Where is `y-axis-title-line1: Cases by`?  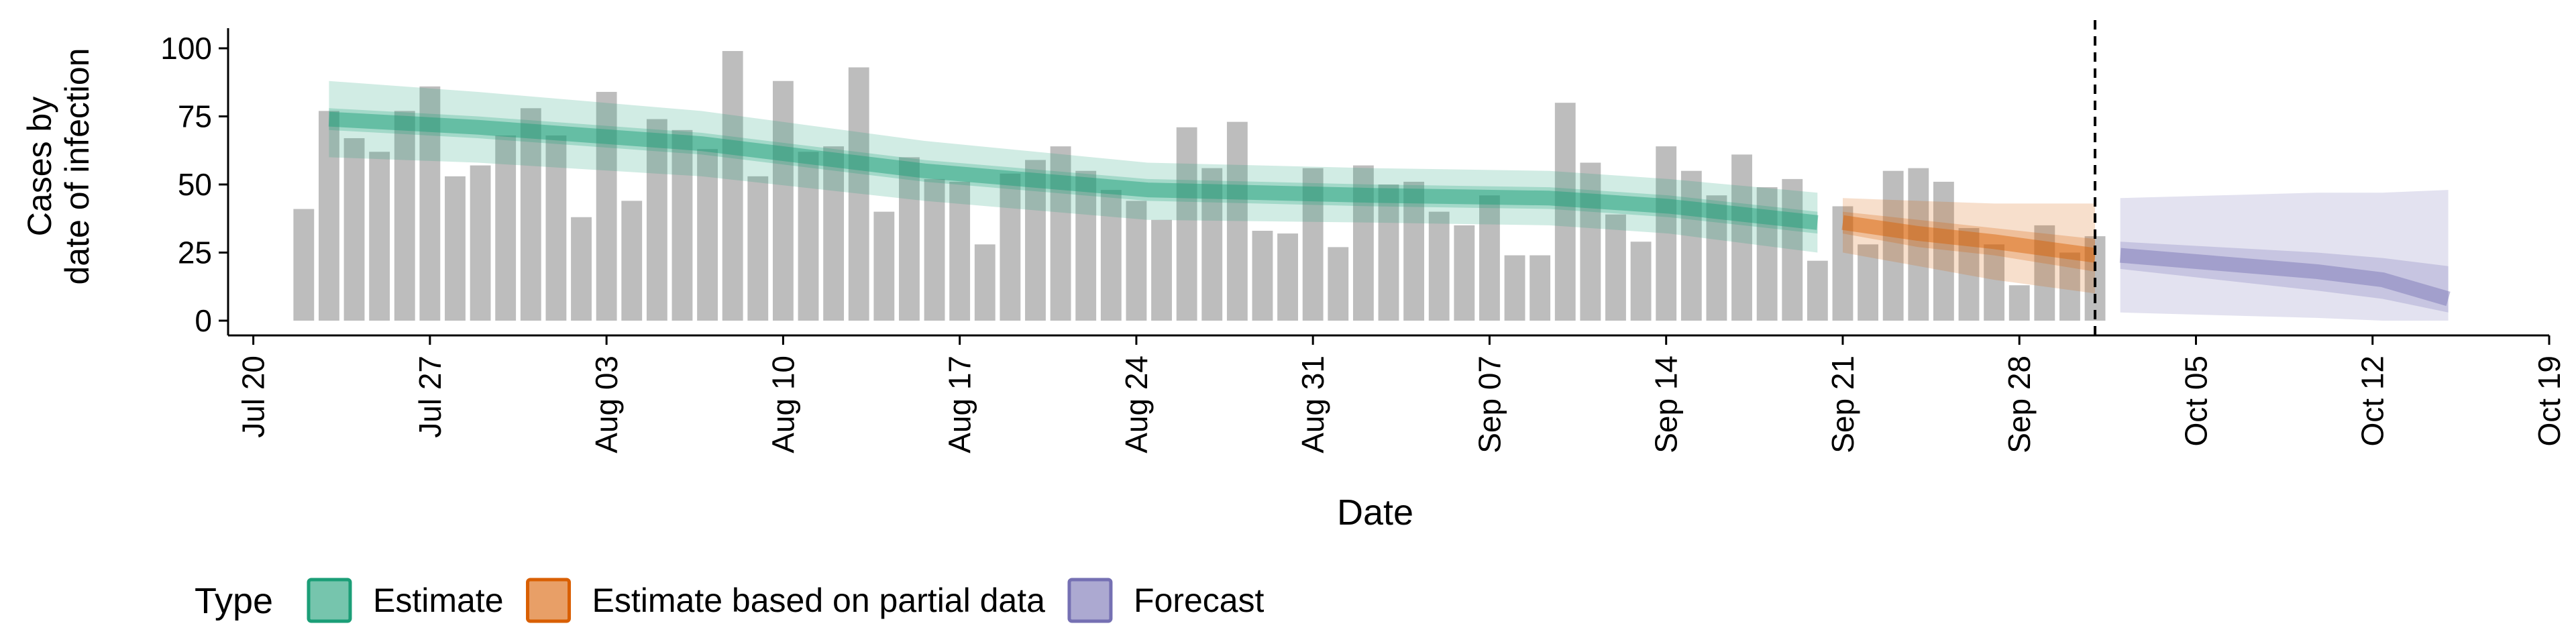 y-axis-title-line1: Cases by is located at coordinates (39, 166).